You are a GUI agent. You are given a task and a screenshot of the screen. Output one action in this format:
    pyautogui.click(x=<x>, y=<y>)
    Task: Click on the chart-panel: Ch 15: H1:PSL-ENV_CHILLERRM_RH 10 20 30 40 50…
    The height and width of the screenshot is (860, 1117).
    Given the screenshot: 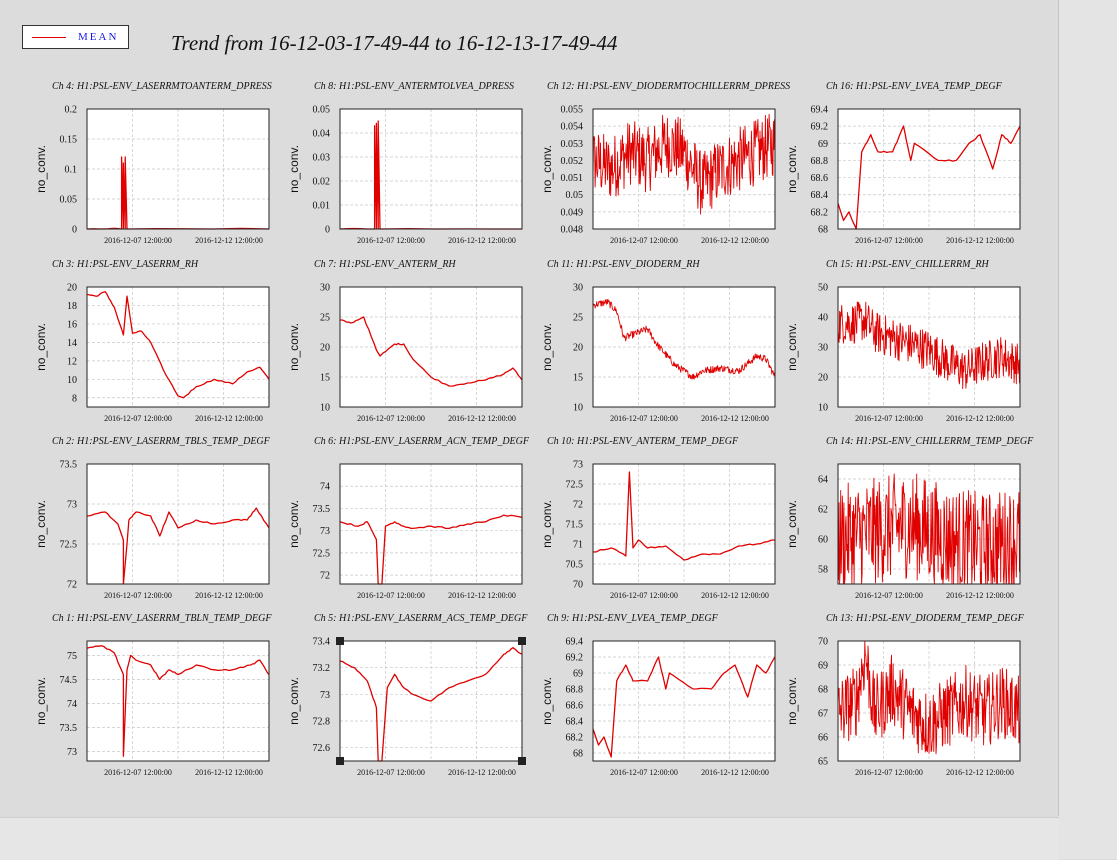 What is the action you would take?
    pyautogui.click(x=903, y=341)
    